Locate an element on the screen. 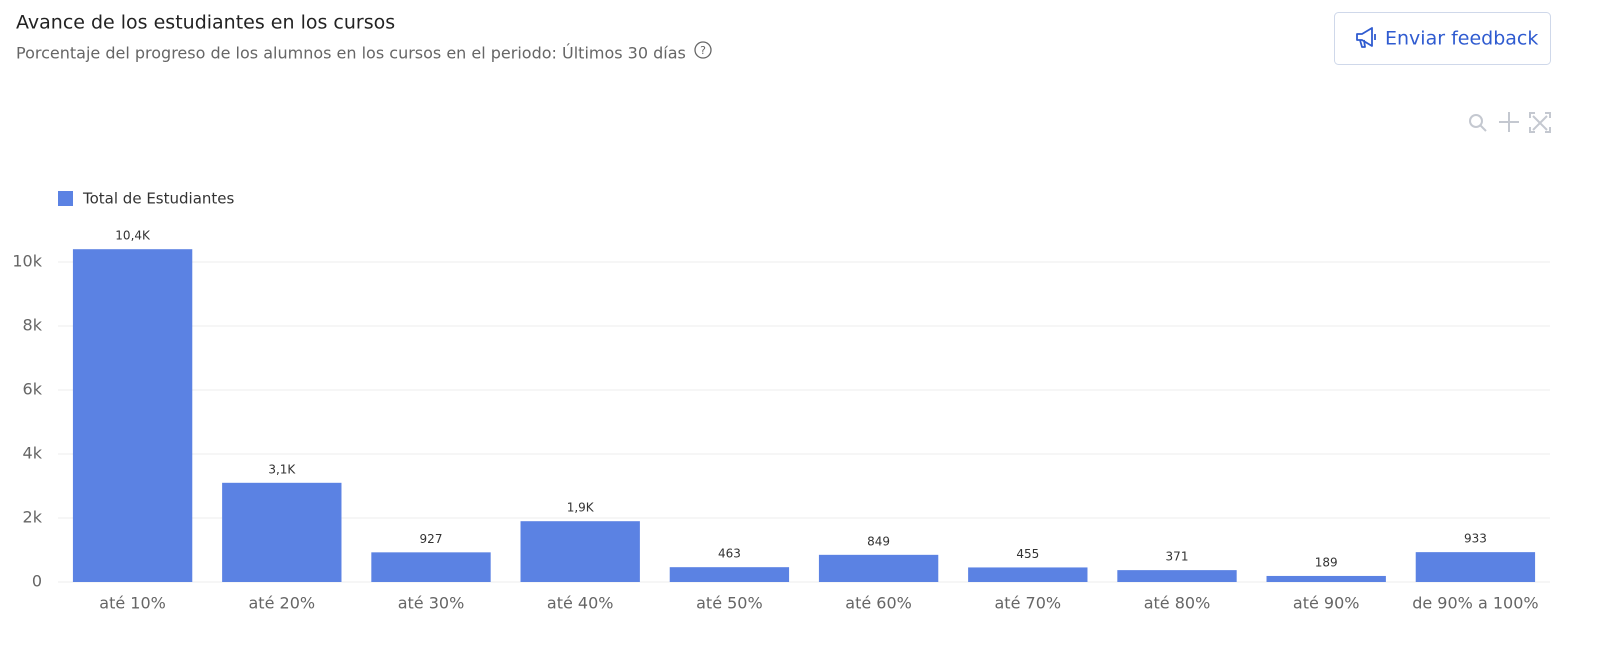 This screenshot has width=1600, height=650. y-tick-label: 6k is located at coordinates (33, 389).